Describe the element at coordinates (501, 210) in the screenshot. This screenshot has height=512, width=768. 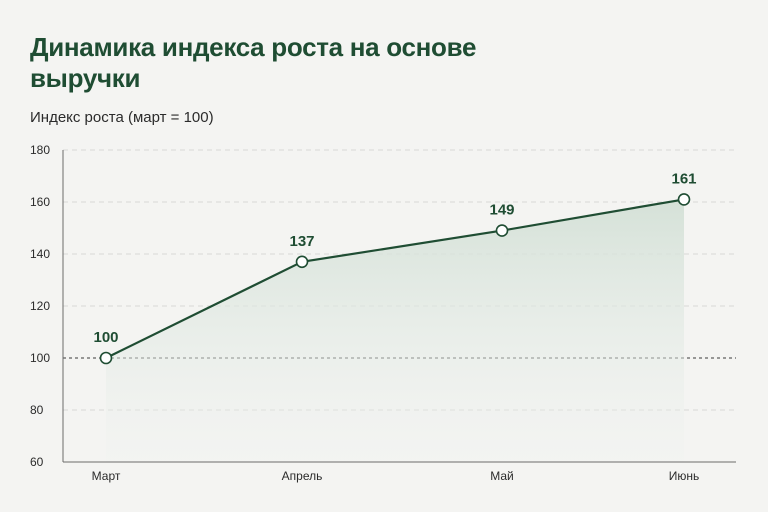
I see `data-label: 149` at that location.